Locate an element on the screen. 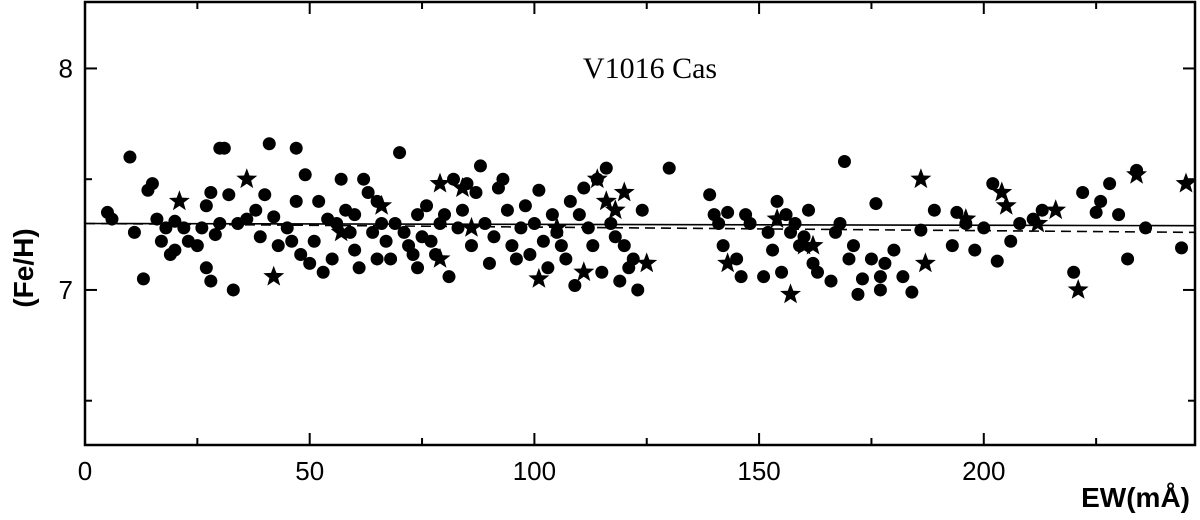 The image size is (1200, 520). y-tick-label: 8 is located at coordinates (66, 68).